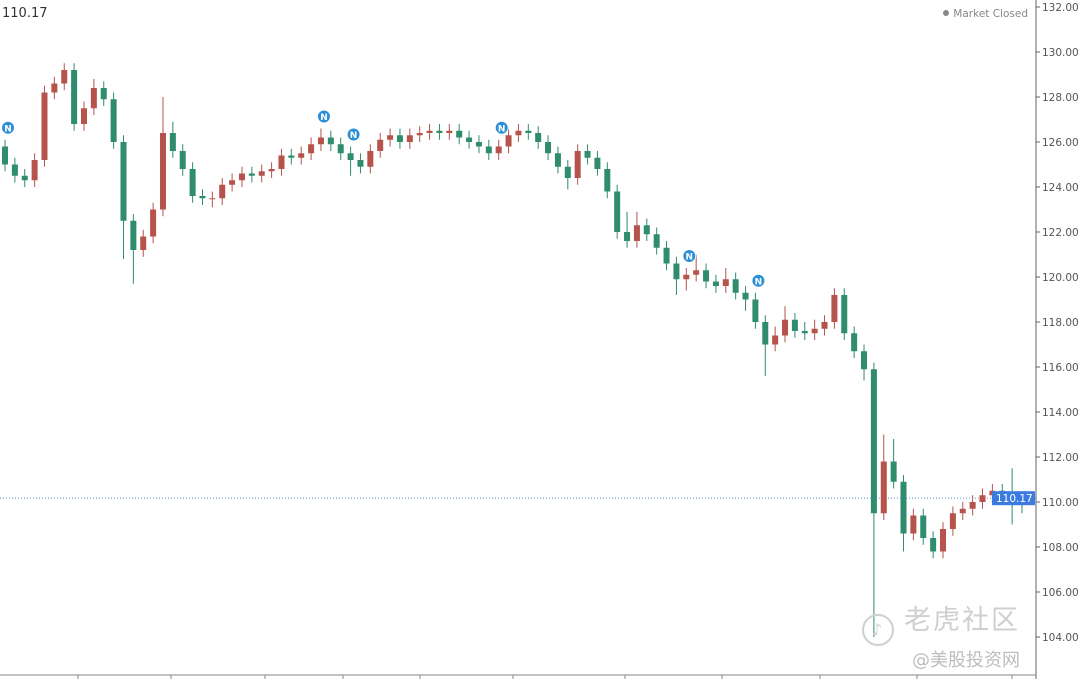 The image size is (1080, 679). I want to click on y-tick-label: 116.00, so click(1060, 368).